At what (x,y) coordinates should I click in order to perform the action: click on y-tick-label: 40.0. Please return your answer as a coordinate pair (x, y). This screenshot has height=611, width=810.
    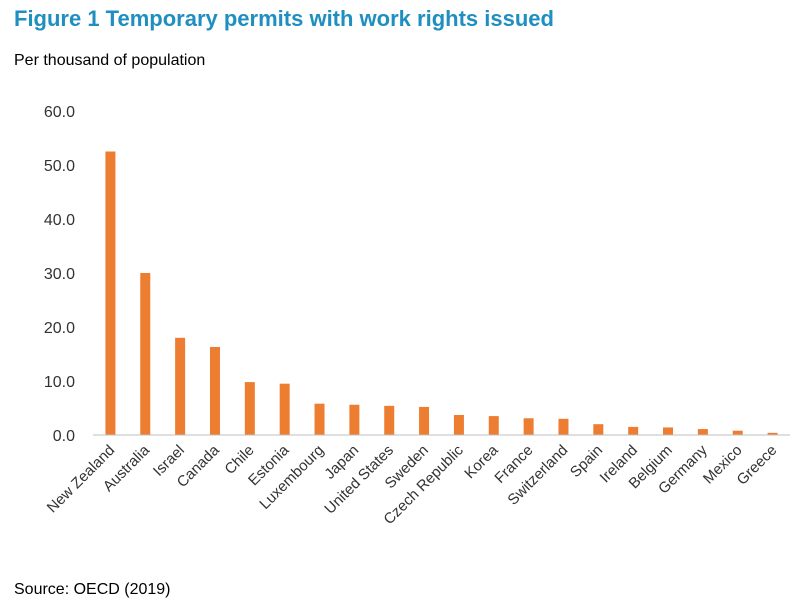
    Looking at the image, I should click on (59, 220).